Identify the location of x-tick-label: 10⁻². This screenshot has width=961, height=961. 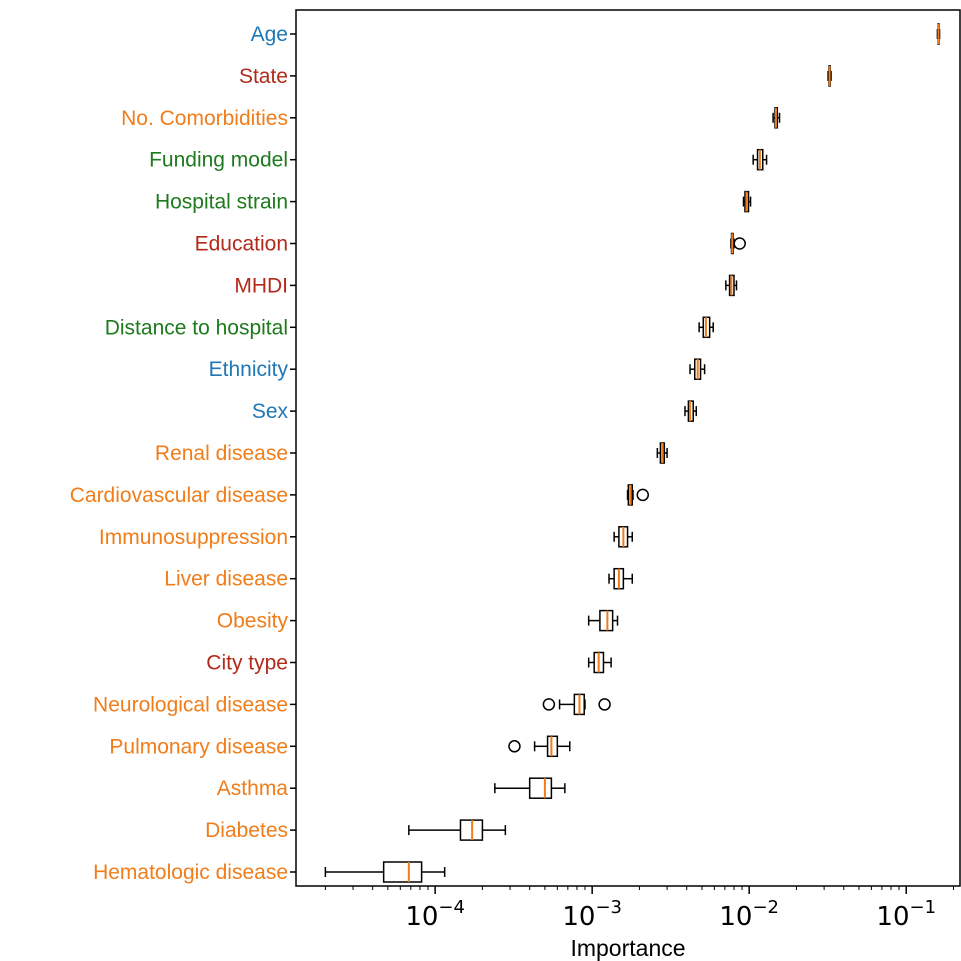
(749, 914).